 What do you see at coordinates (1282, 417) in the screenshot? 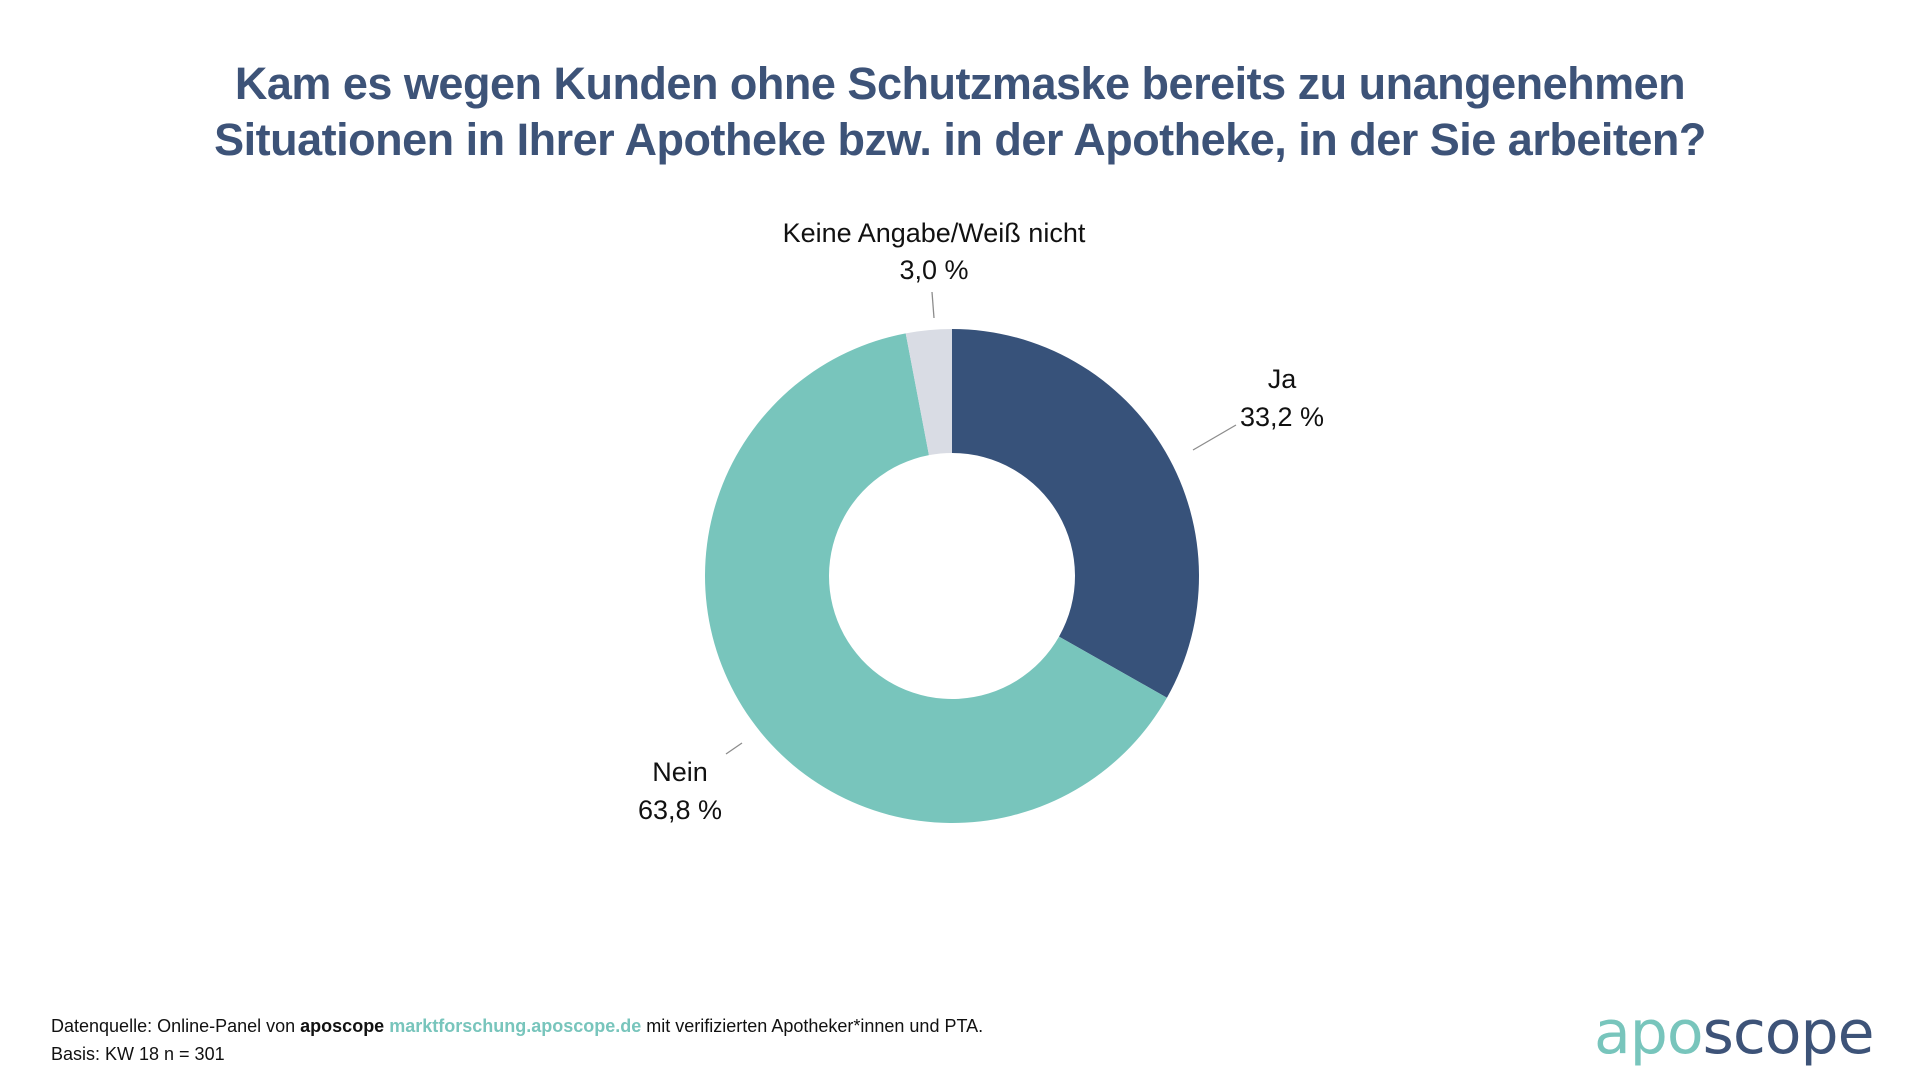
I see `slice-label-value: 33,2 %` at bounding box center [1282, 417].